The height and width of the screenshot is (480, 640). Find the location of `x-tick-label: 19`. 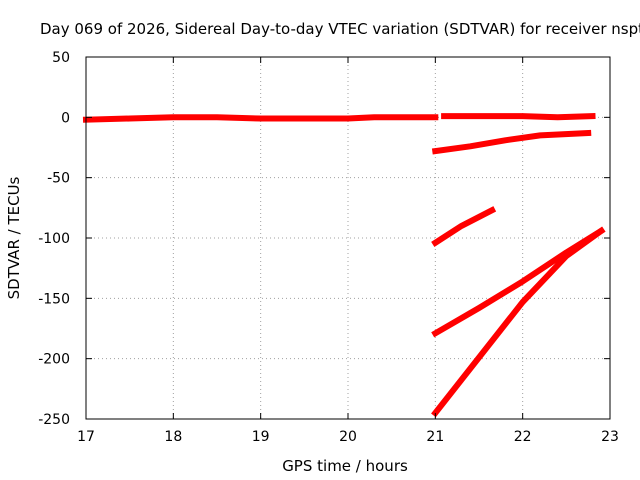

x-tick-label: 19 is located at coordinates (261, 437).